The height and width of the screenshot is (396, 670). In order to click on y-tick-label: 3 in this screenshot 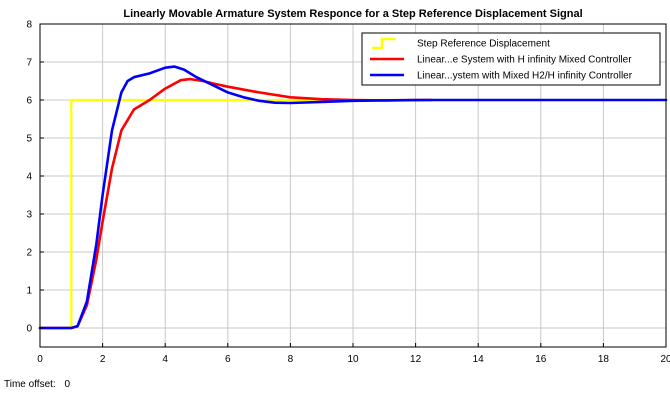, I will do `click(29, 215)`.